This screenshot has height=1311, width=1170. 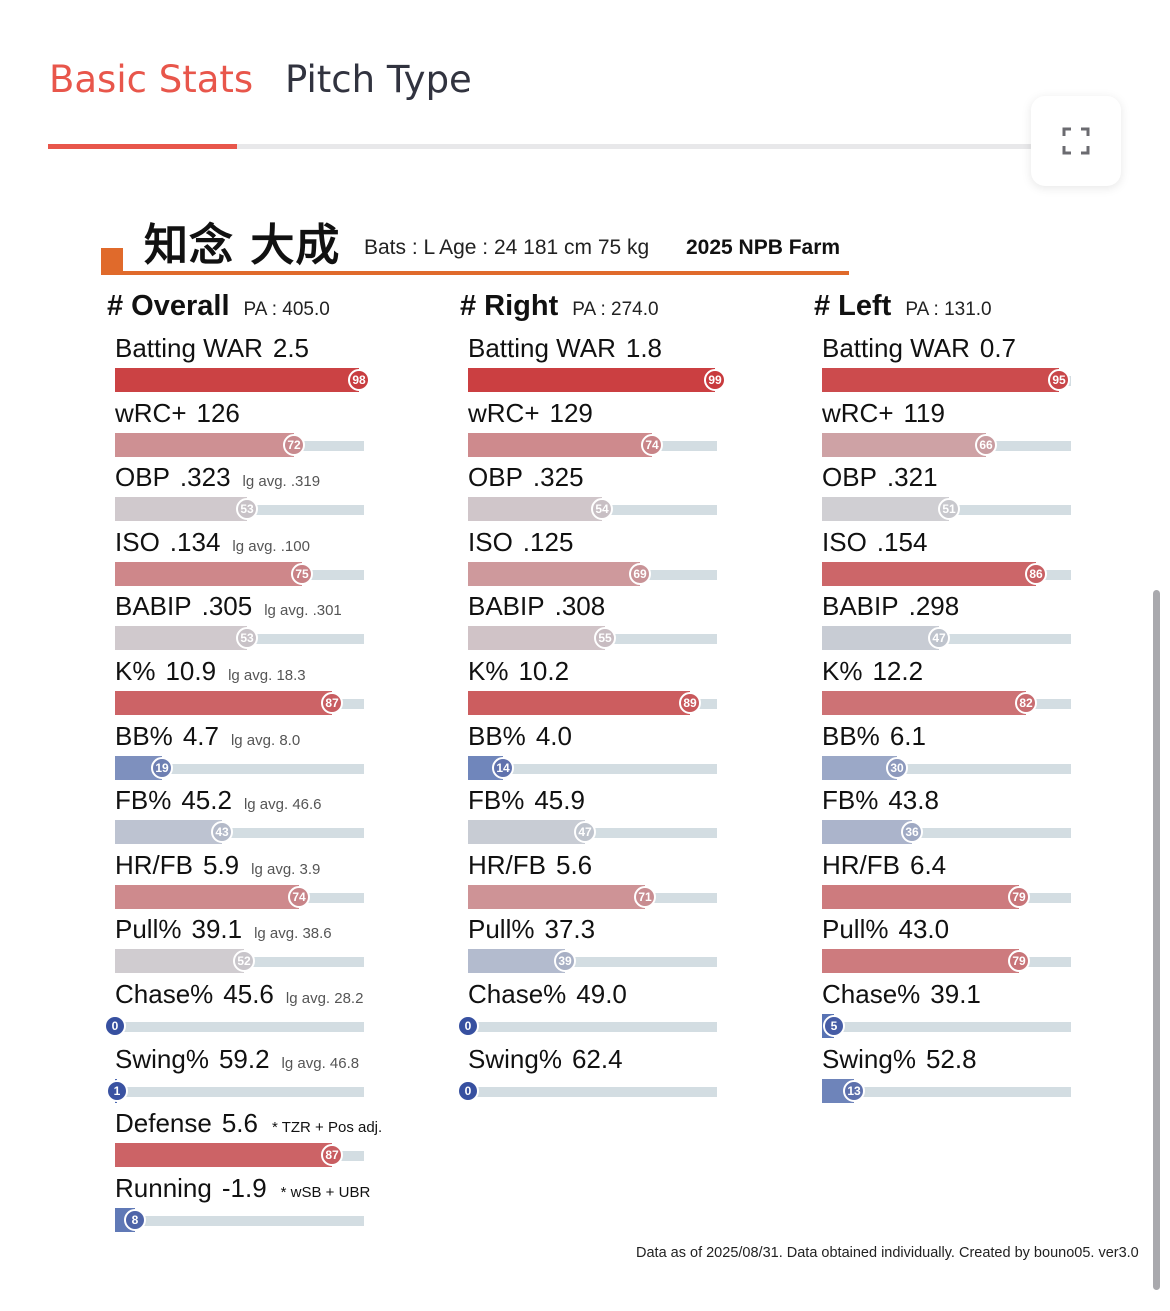 I want to click on stat-value: 5.9, so click(x=221, y=864).